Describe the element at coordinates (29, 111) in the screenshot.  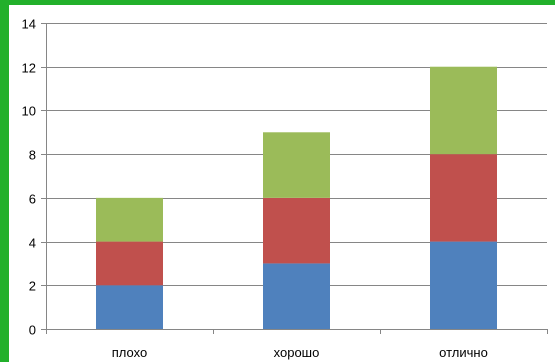
I see `y-tick-label: 10` at that location.